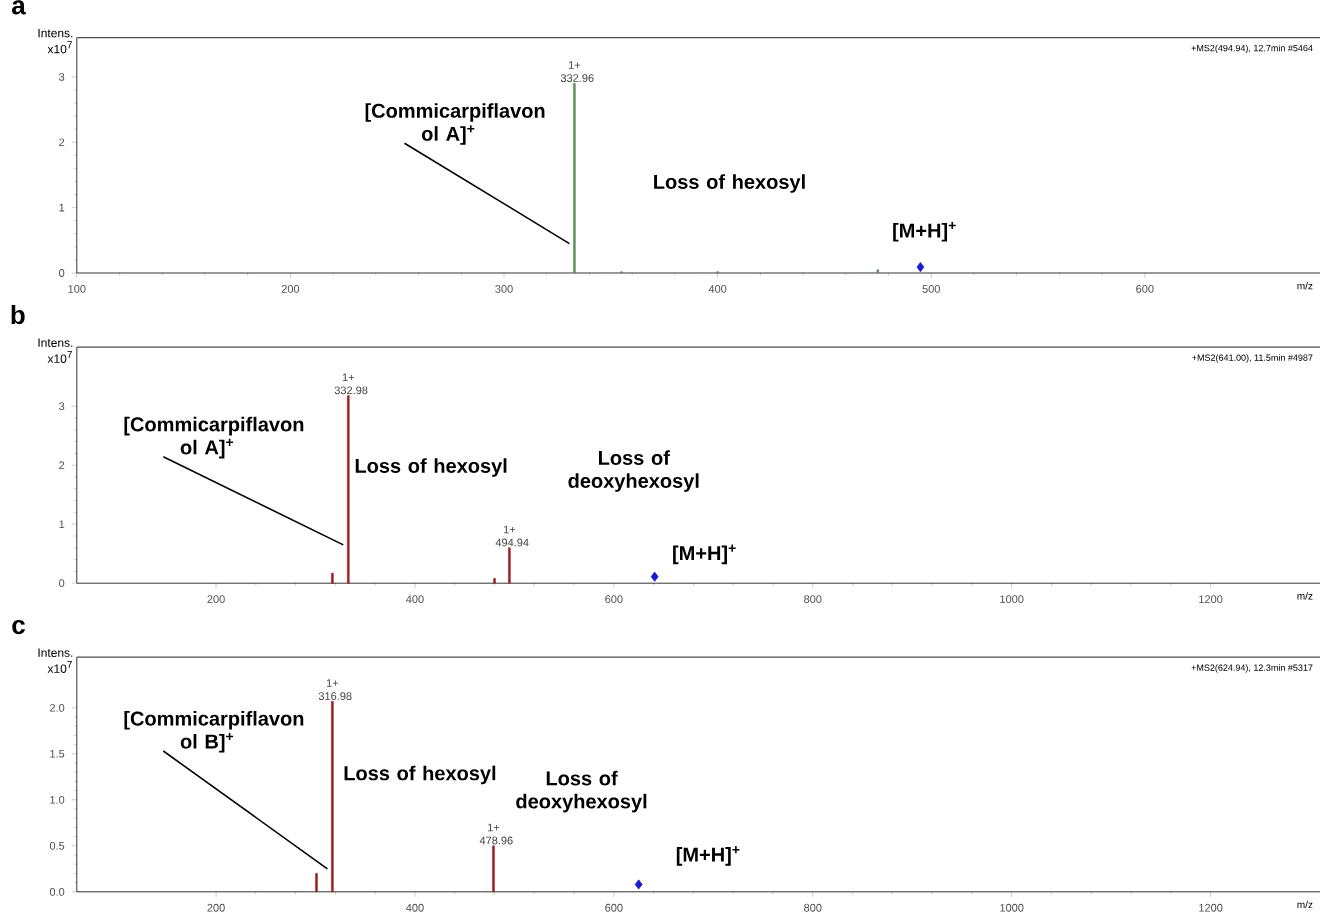 This screenshot has width=1338, height=916. I want to click on annotation: [Commicarpiflavon ol B]$^{+}$, so click(214, 731).